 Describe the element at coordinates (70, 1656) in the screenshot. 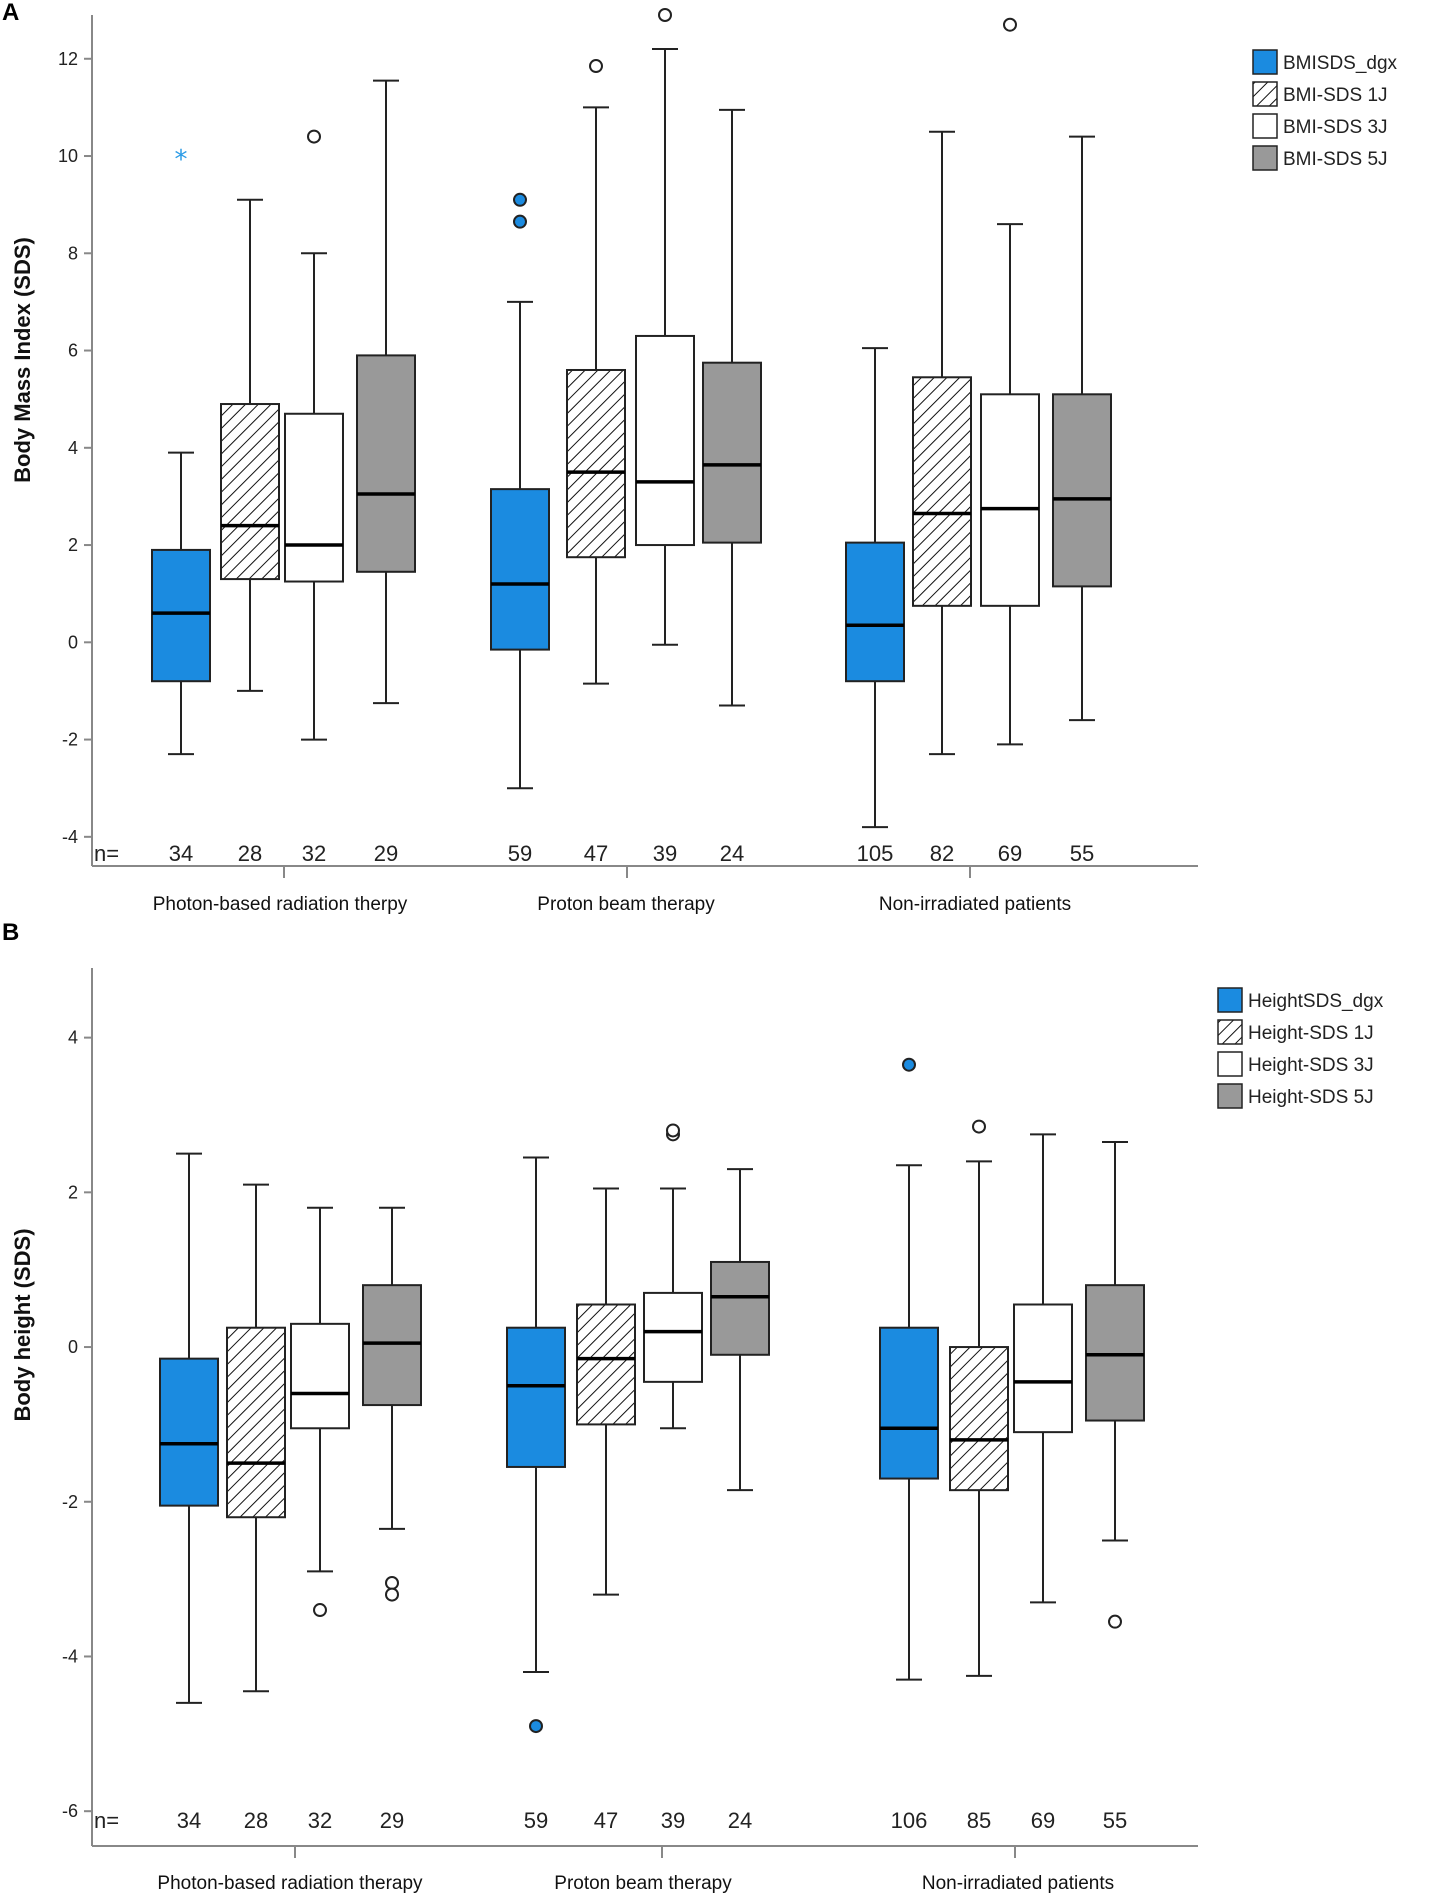

I see `panel-b-y-tick-label: -4` at that location.